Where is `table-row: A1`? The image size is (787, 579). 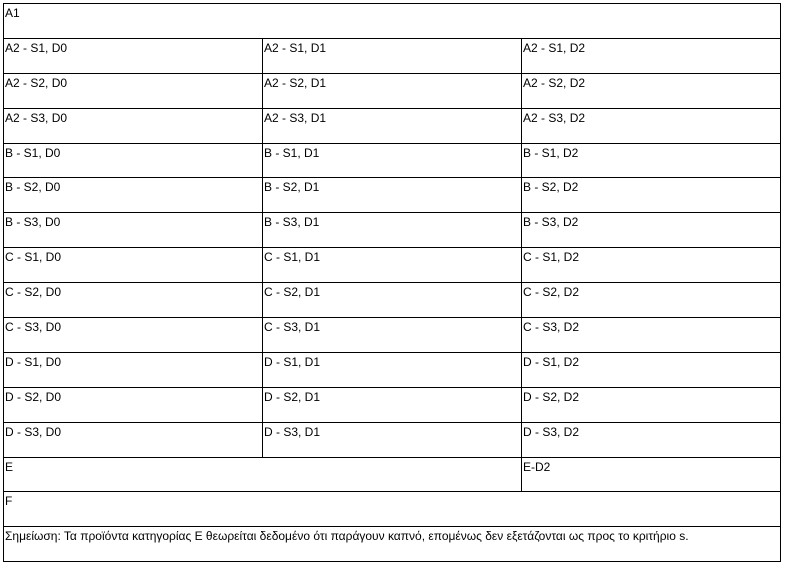 table-row: A1 is located at coordinates (392, 21).